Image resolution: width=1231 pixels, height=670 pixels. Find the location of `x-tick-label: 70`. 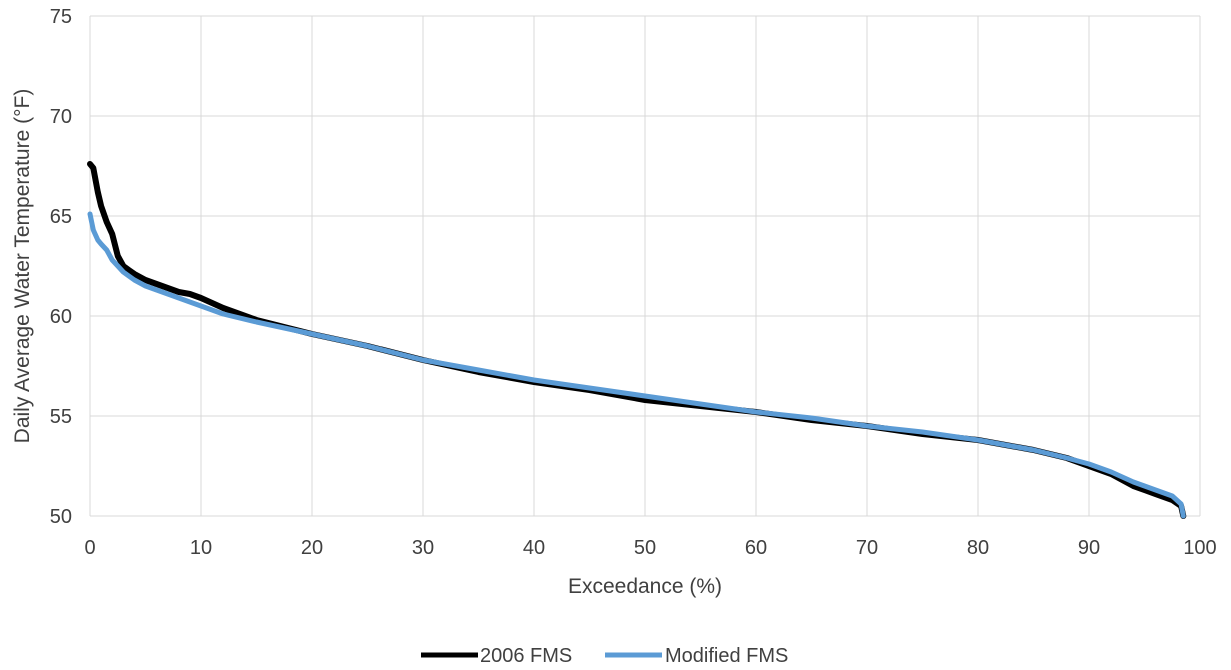

x-tick-label: 70 is located at coordinates (867, 548).